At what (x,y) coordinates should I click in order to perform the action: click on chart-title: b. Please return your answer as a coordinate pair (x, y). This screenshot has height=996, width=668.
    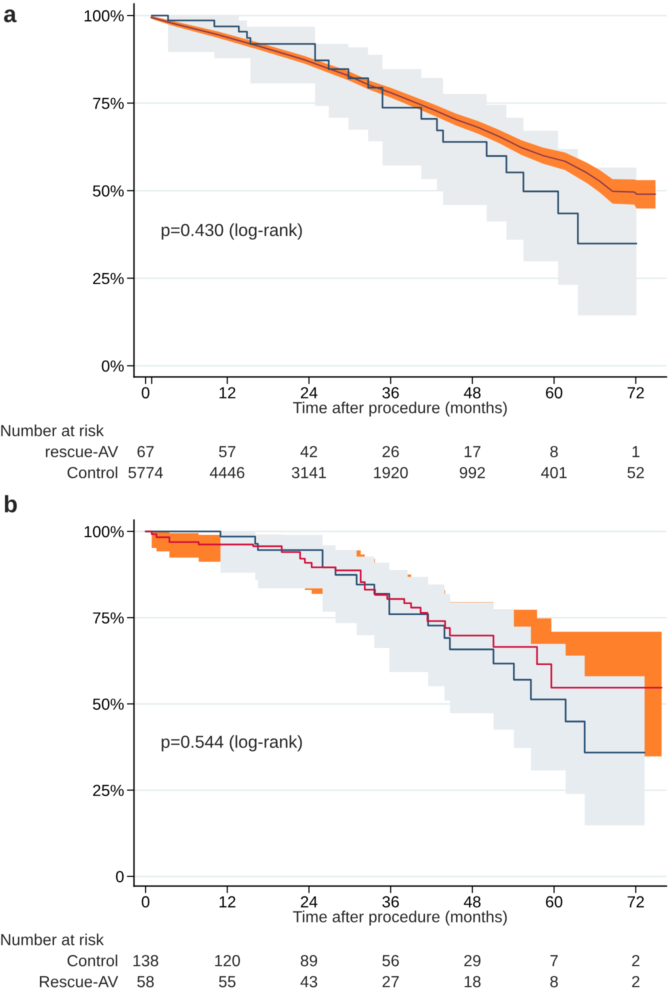
    Looking at the image, I should click on (10, 503).